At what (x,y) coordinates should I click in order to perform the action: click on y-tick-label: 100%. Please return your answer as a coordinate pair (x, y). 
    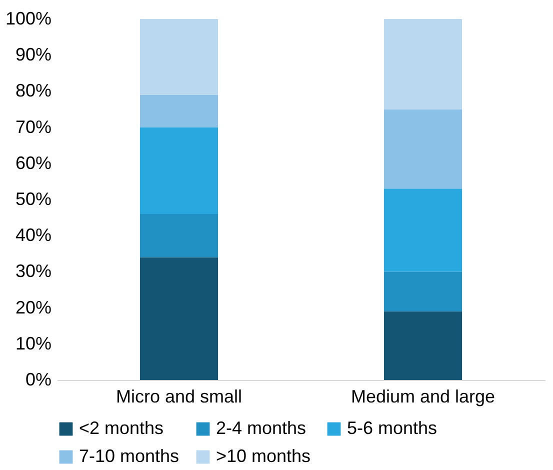
    Looking at the image, I should click on (28, 18).